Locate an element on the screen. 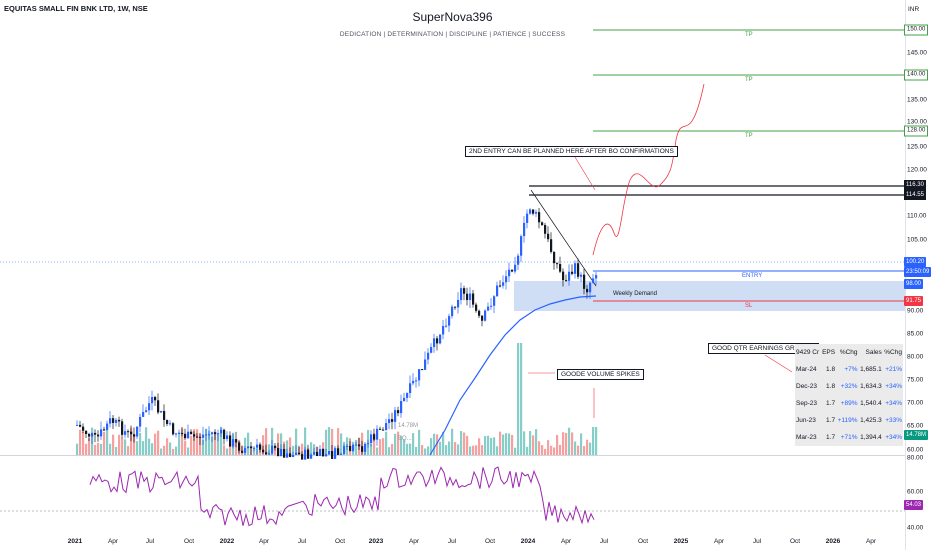 The width and height of the screenshot is (932, 550). currency-label: INR is located at coordinates (914, 9).